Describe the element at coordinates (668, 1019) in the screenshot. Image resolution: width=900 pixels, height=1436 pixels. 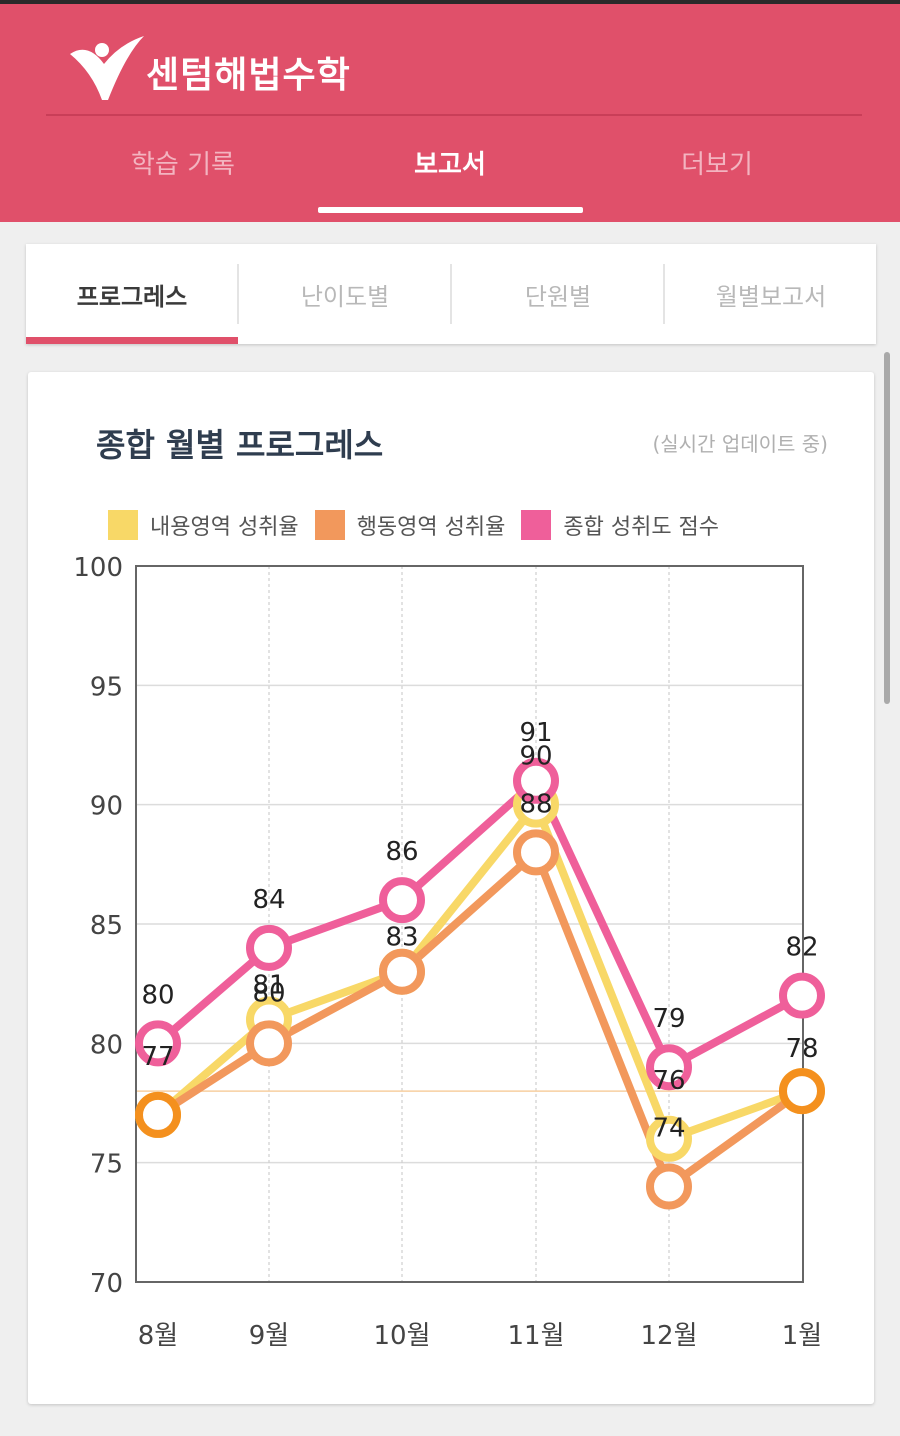
I see `data-label: 79` at that location.